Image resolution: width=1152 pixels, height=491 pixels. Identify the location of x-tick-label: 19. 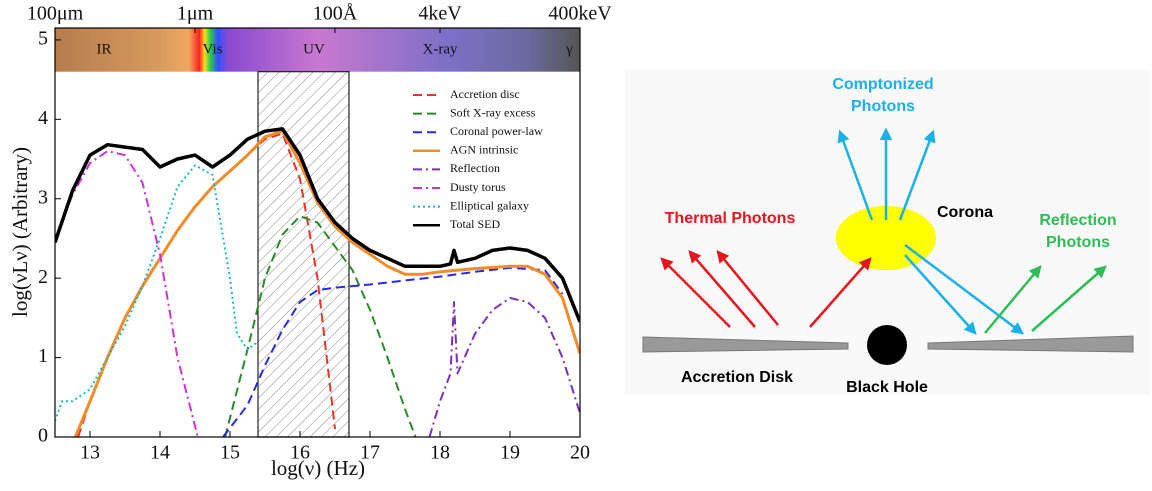
(510, 453).